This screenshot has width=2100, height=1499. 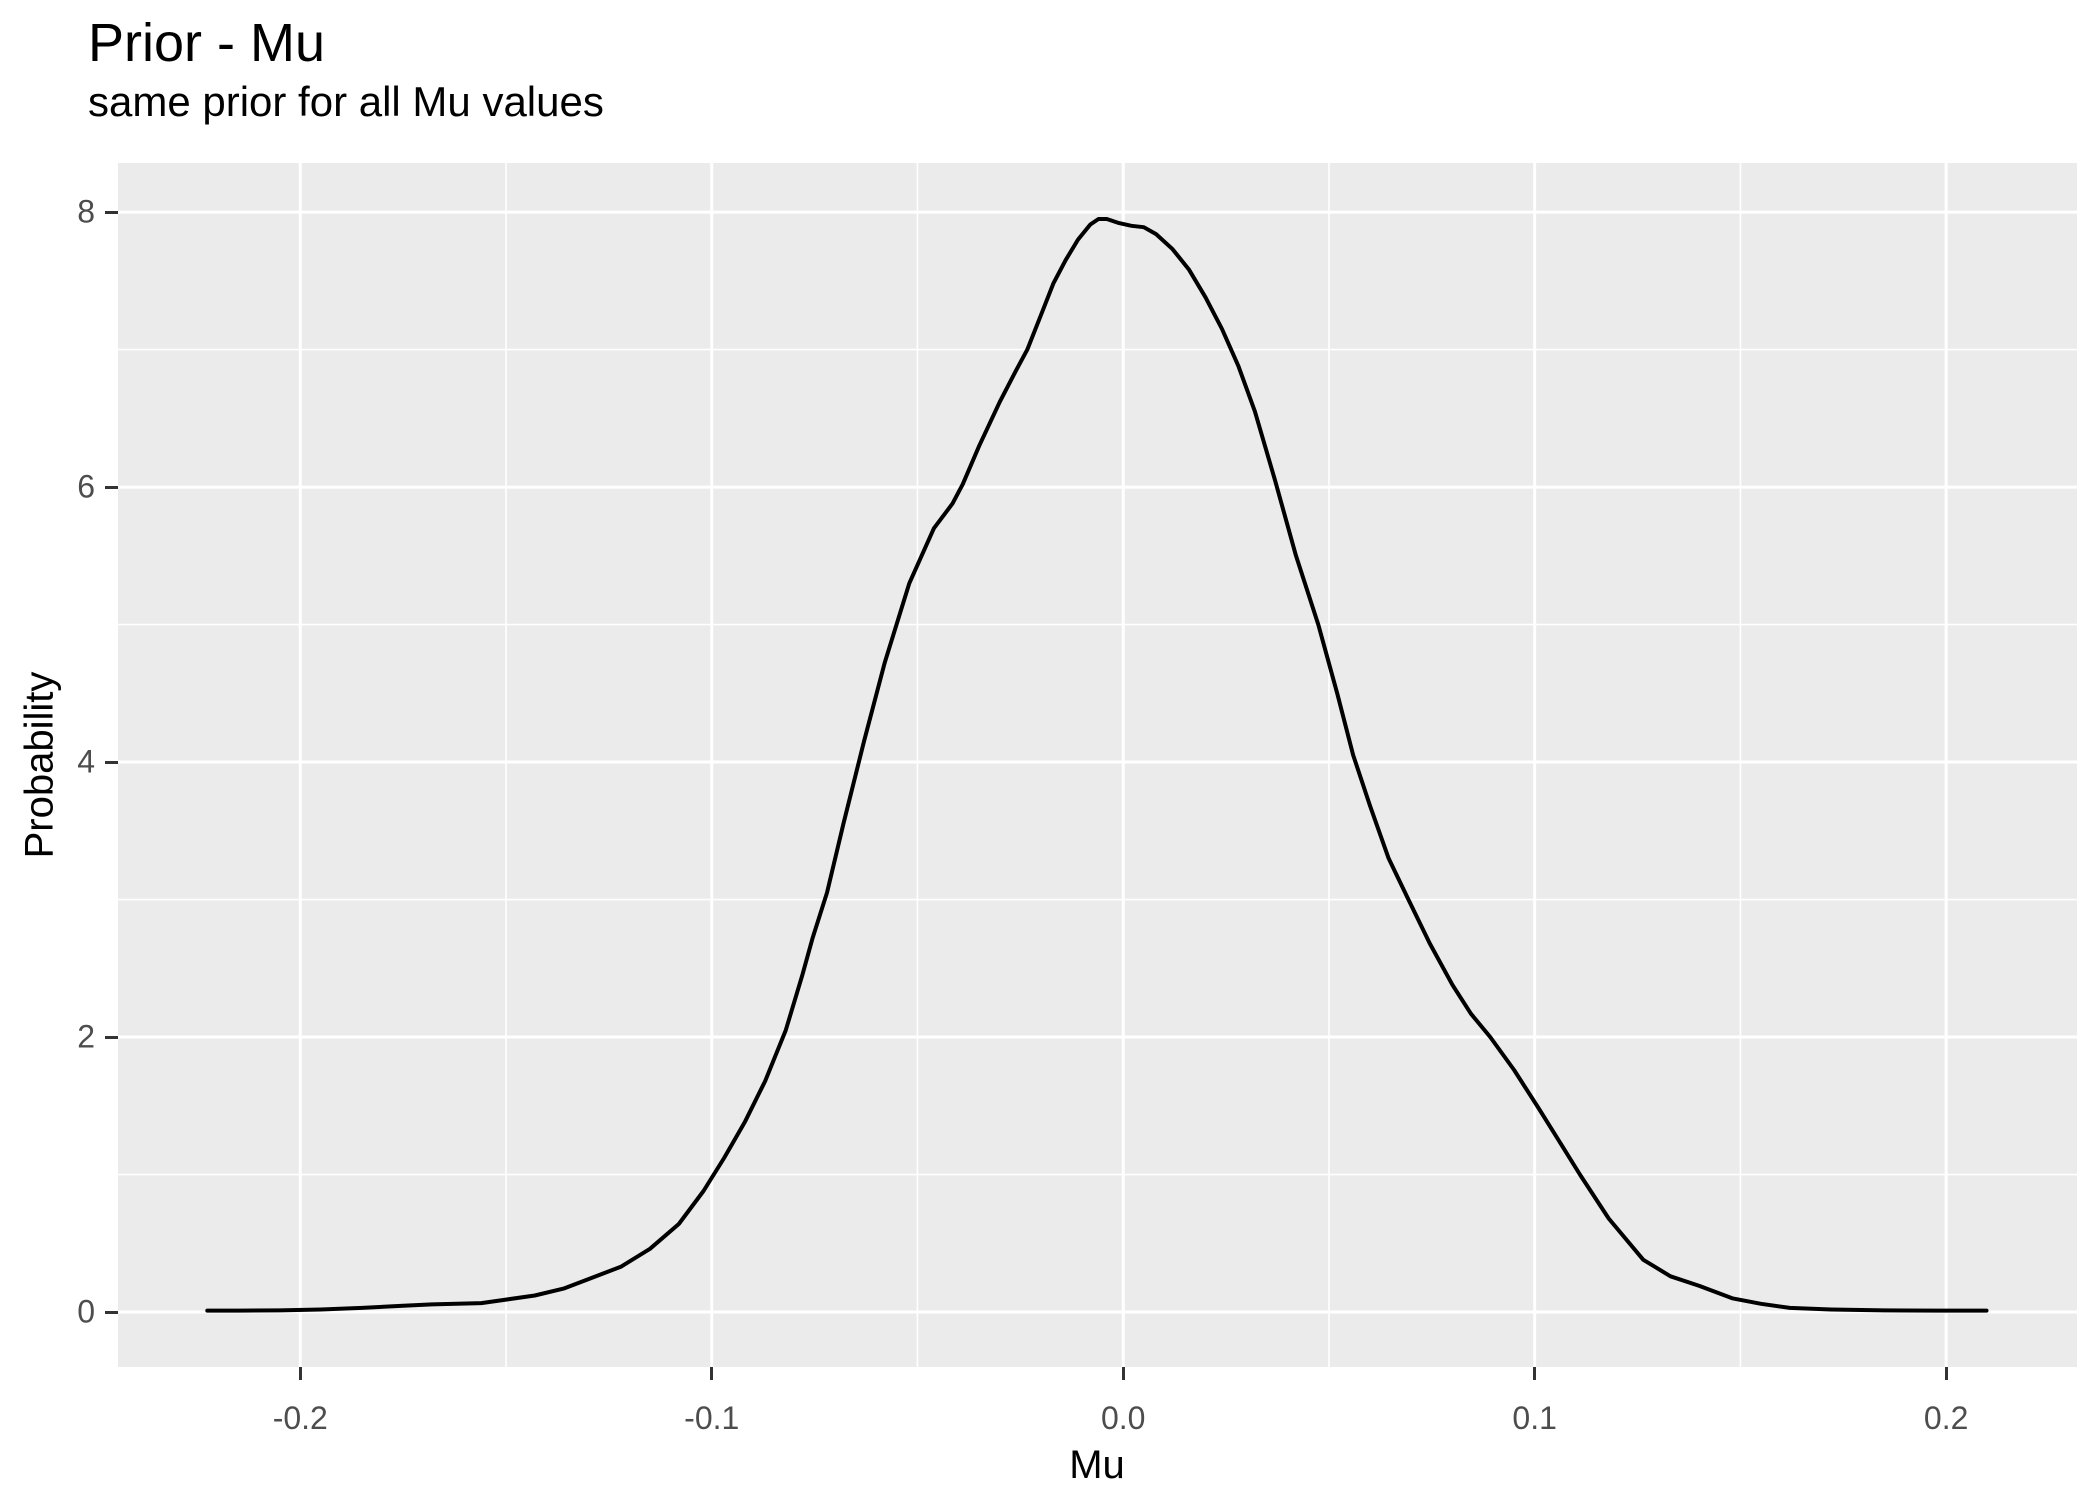 What do you see at coordinates (1097, 1465) in the screenshot?
I see `x-axis-title: Mu` at bounding box center [1097, 1465].